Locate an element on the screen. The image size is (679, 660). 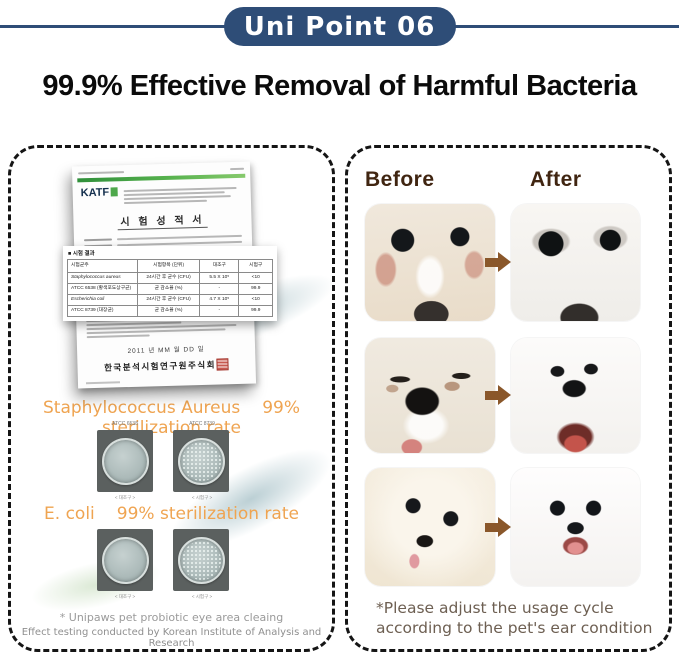
strain-name: Staphylococcus Aureus is located at coordinates (141, 408).